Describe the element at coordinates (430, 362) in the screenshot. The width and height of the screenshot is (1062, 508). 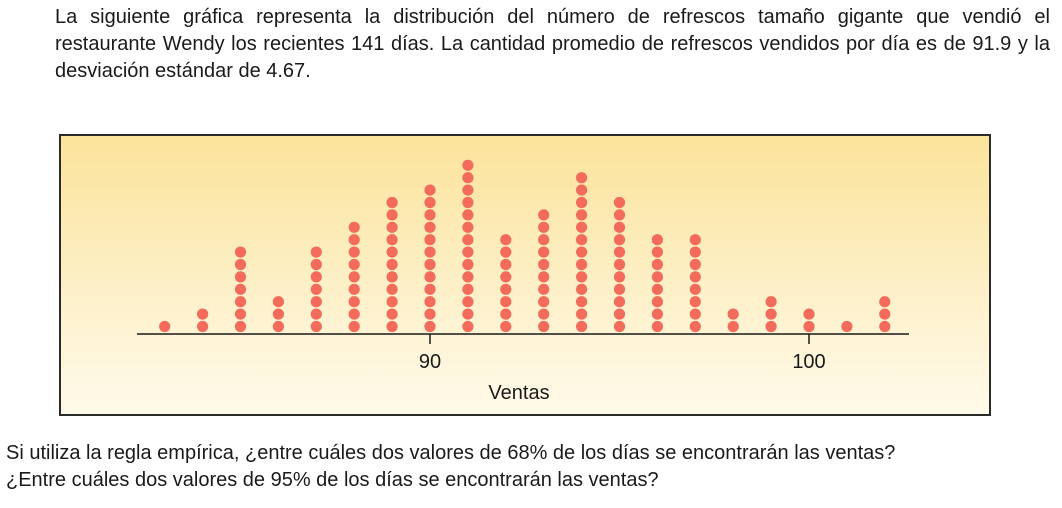
I see `x-tick-label-90: 90` at that location.